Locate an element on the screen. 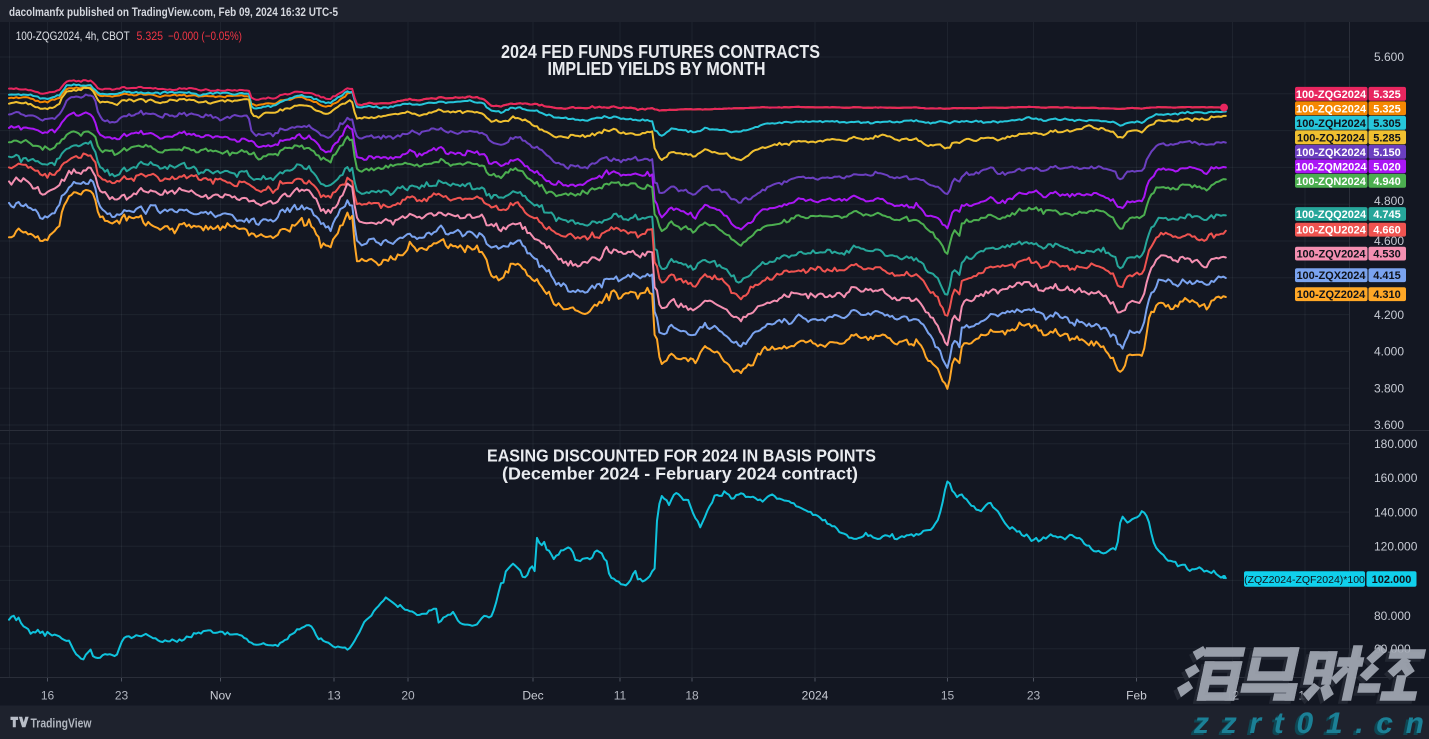  svg-text: Dec is located at coordinates (532, 696).